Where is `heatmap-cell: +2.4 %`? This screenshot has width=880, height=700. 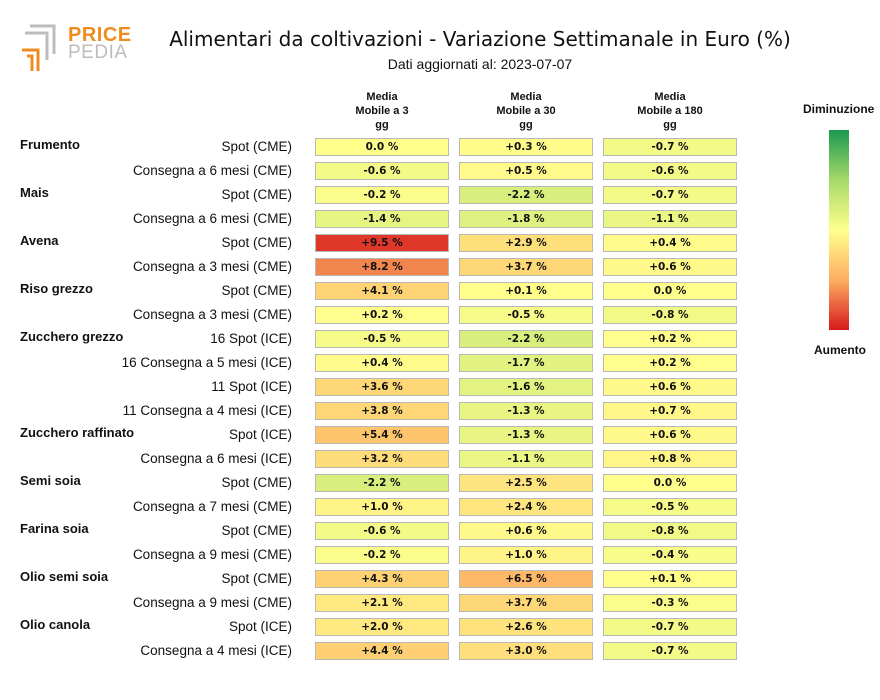
heatmap-cell: +2.4 % is located at coordinates (526, 507).